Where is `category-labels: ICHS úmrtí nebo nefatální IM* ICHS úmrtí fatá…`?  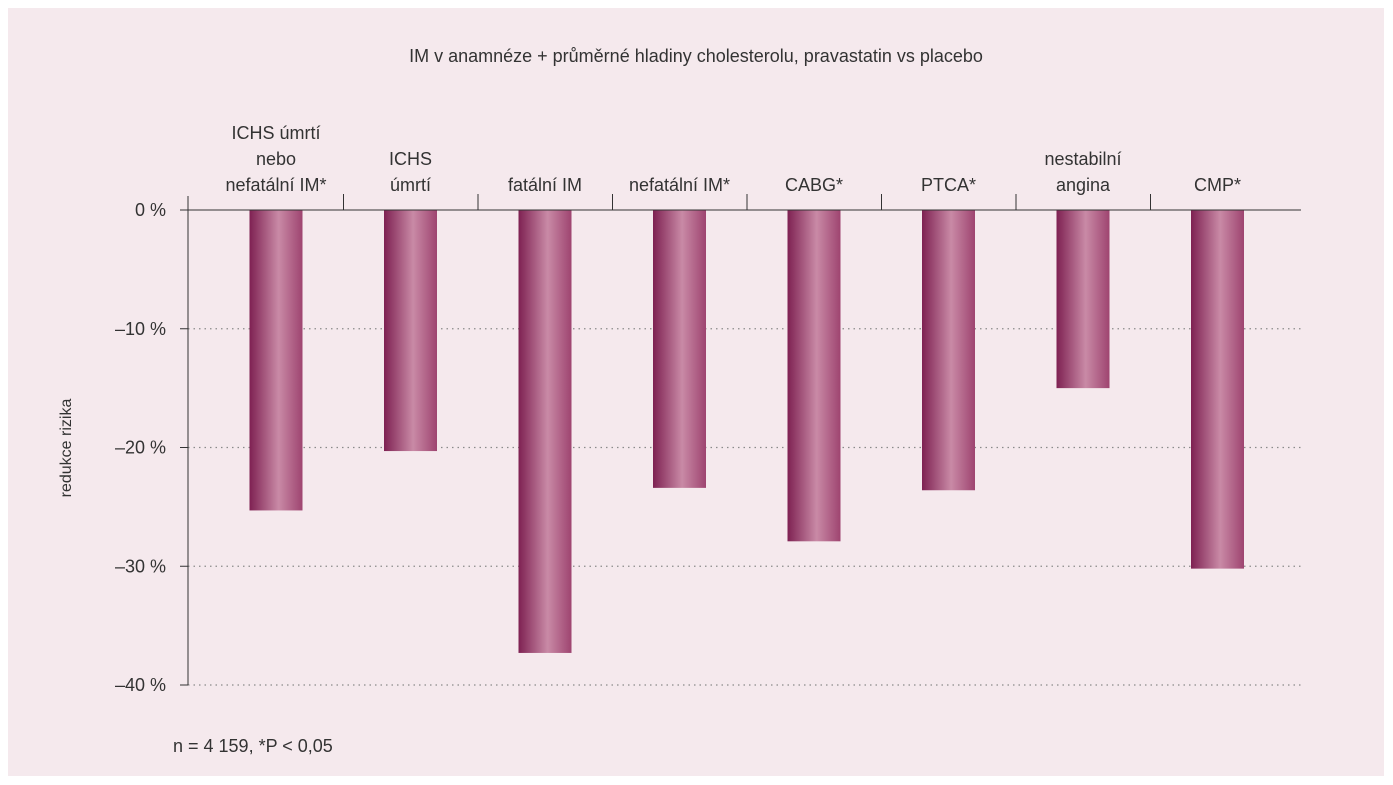 category-labels: ICHS úmrtí nebo nefatální IM* ICHS úmrtí fatá… is located at coordinates (733, 159).